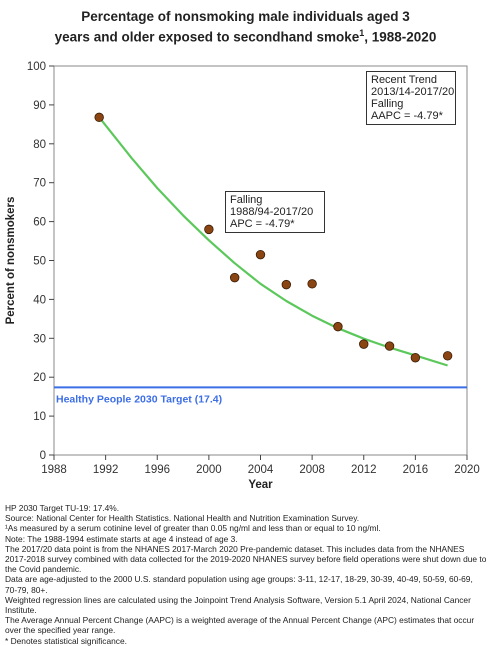 The width and height of the screenshot is (491, 646). What do you see at coordinates (11, 261) in the screenshot?
I see `y-axis-label: Percent of nonsmokers` at bounding box center [11, 261].